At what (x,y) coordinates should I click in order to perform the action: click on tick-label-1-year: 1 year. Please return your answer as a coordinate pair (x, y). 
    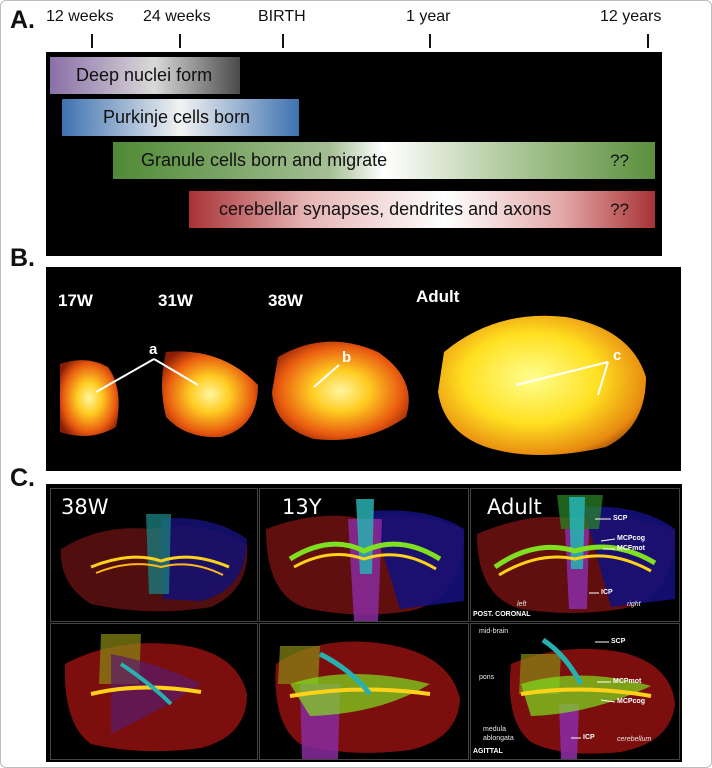
    Looking at the image, I should click on (428, 16).